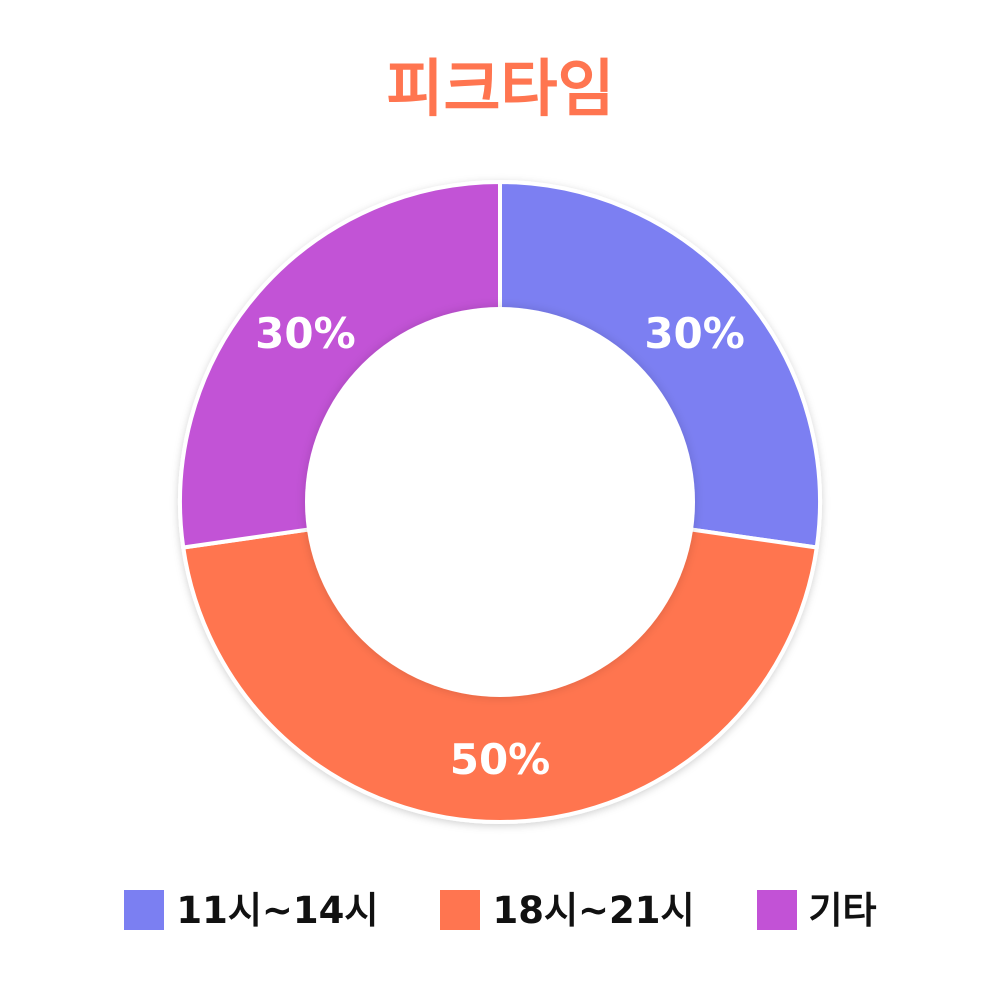 This screenshot has width=1001, height=1001. What do you see at coordinates (305, 333) in the screenshot?
I see `slice-label-2: 30%` at bounding box center [305, 333].